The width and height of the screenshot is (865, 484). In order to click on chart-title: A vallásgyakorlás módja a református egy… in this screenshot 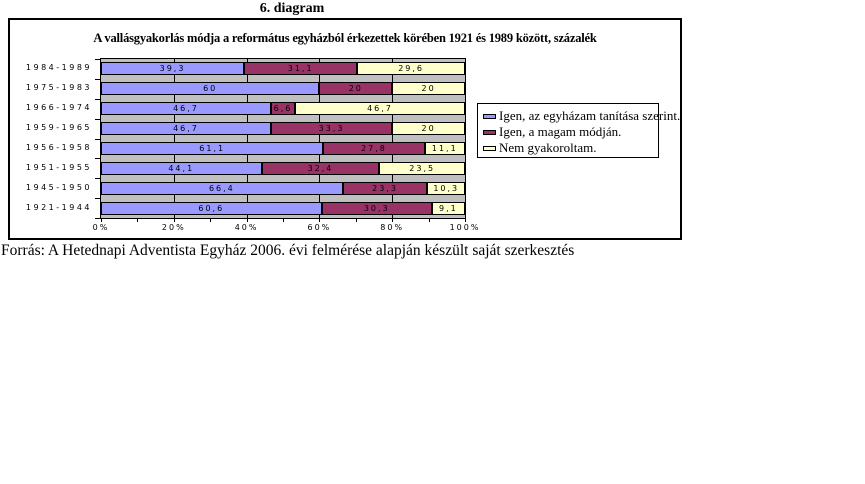, I will do `click(345, 38)`.